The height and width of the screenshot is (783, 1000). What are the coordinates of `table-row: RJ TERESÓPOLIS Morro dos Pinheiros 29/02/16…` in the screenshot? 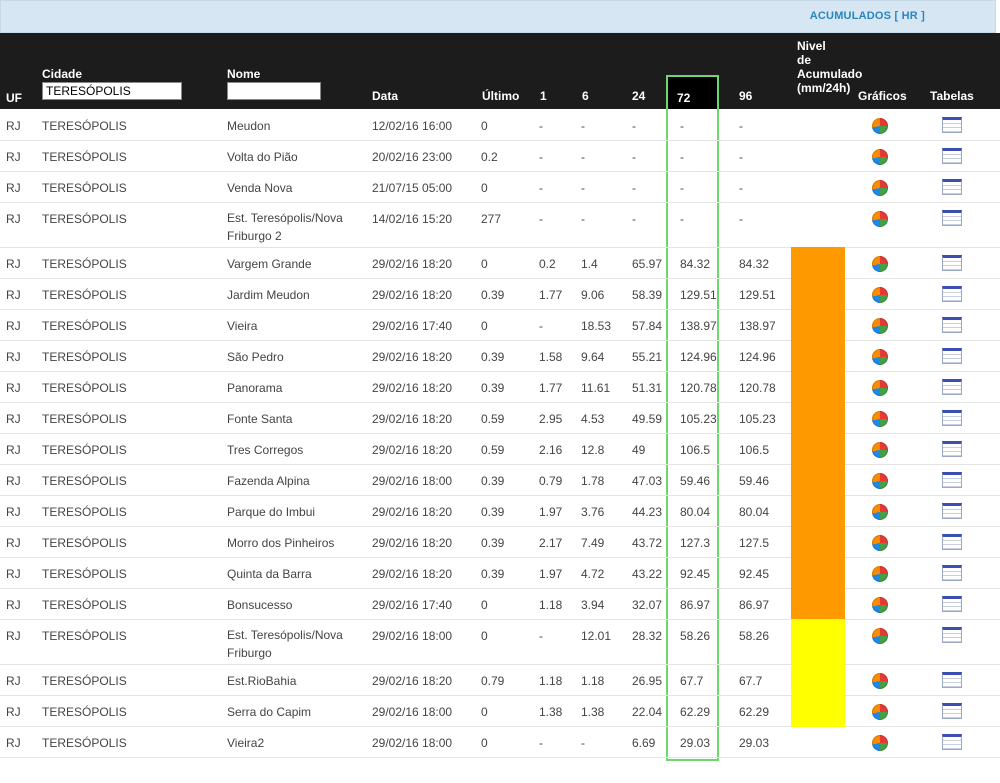 It's located at (500, 542).